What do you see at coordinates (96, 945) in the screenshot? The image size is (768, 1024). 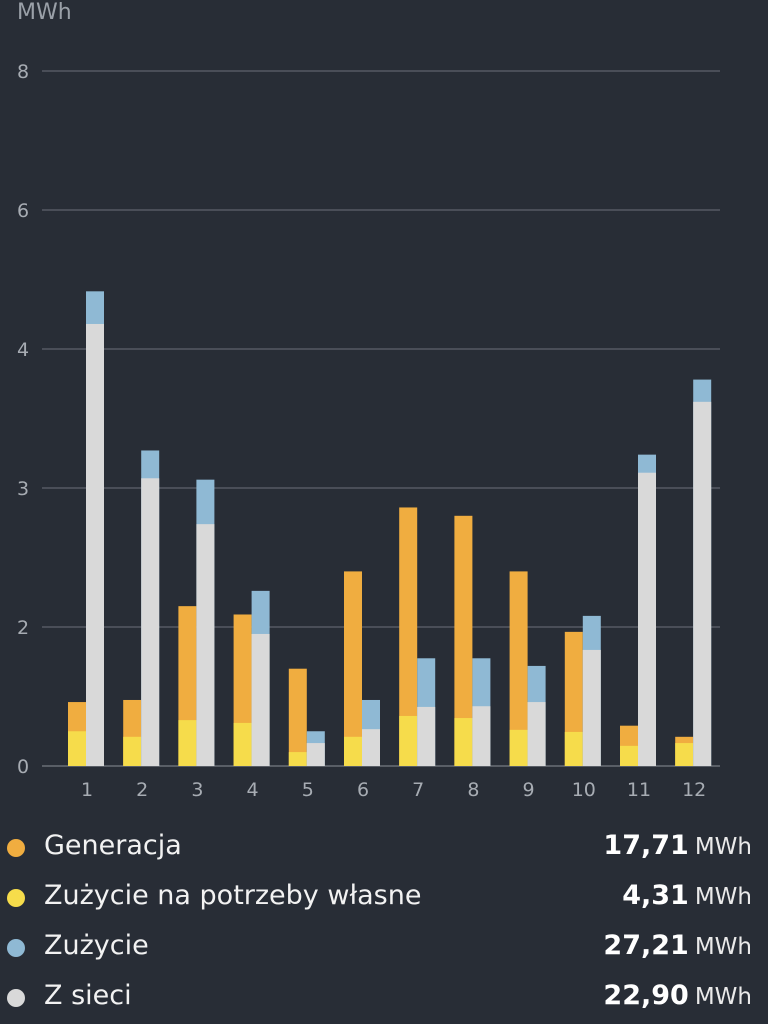 I see `legend-label: Zużycie` at bounding box center [96, 945].